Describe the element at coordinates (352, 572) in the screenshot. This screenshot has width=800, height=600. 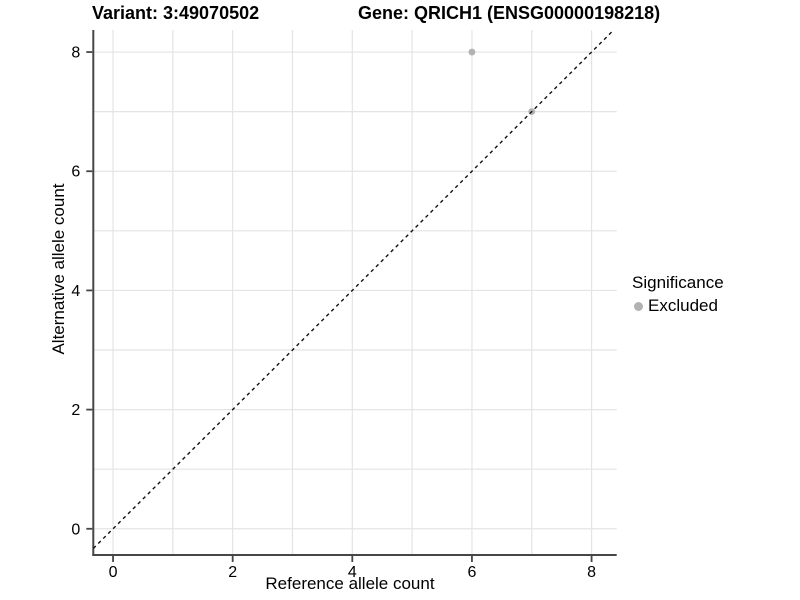
I see `x-tick-label: 4` at that location.